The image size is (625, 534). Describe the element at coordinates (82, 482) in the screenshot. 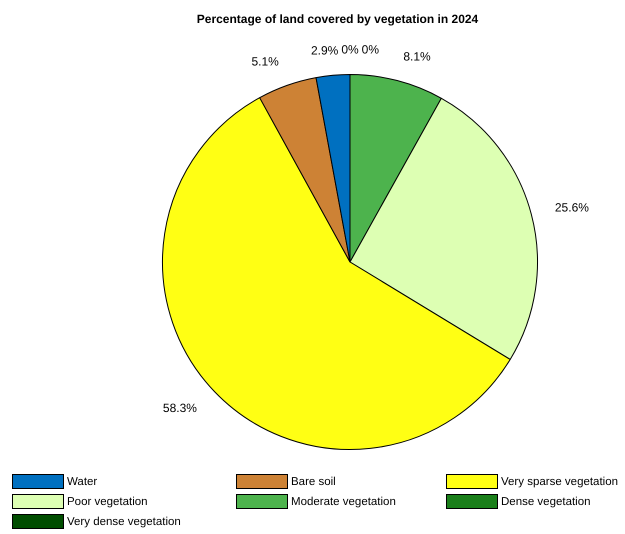

I see `legend-label: Water` at that location.